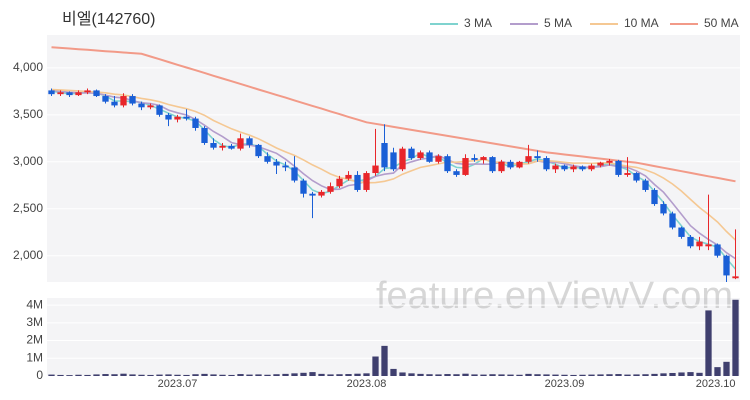 This screenshot has height=400, width=750. What do you see at coordinates (28, 67) in the screenshot?
I see `y-tick-label: 4,000` at bounding box center [28, 67].